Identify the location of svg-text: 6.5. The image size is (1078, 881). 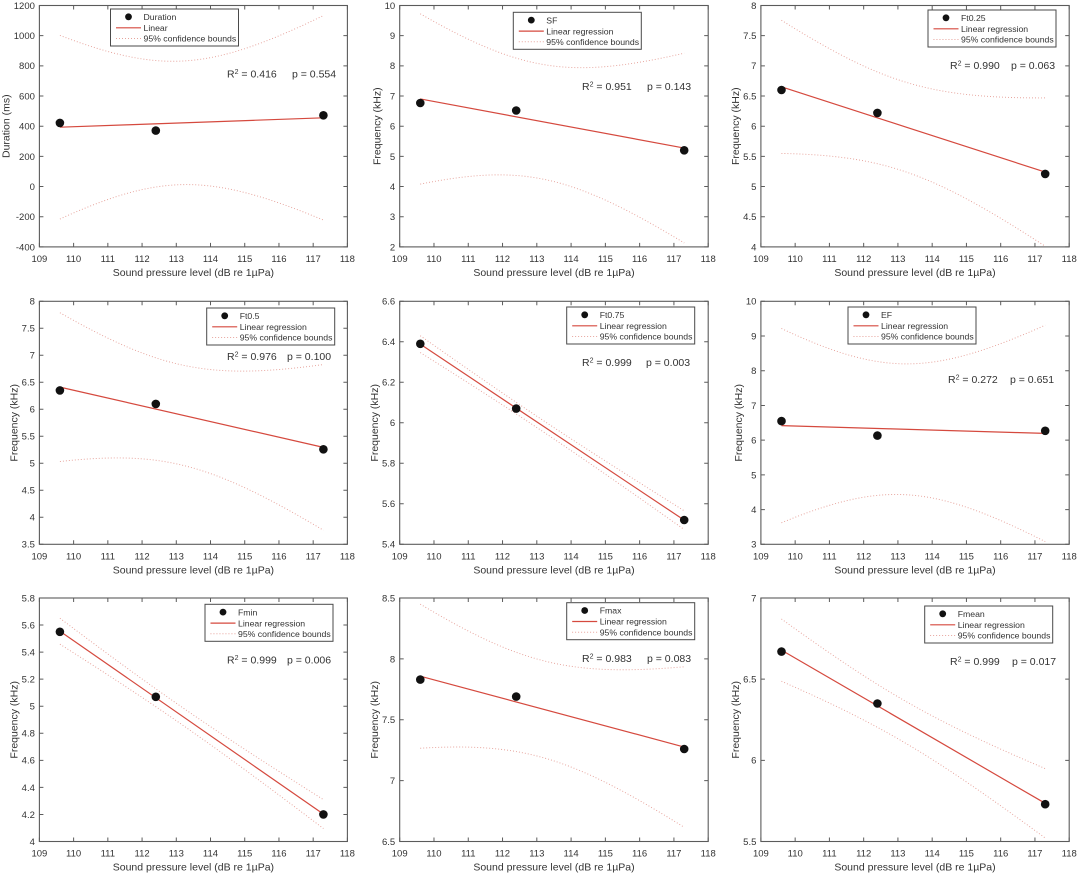
(749, 680).